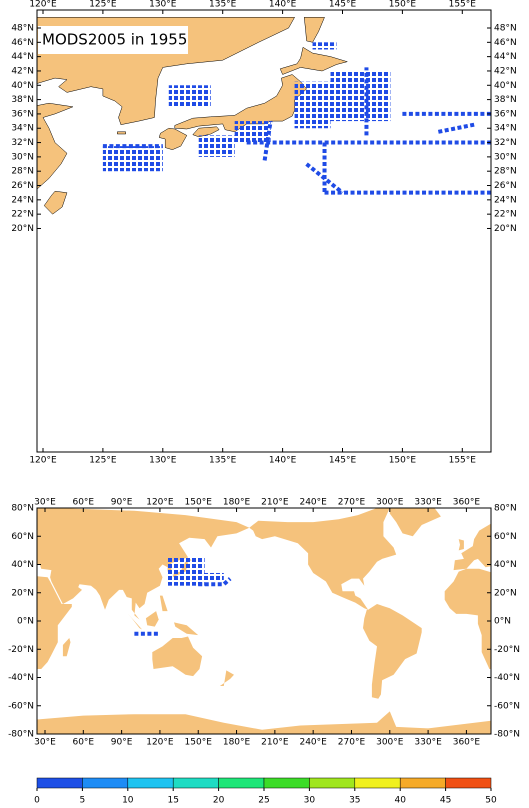 The height and width of the screenshot is (808, 529). What do you see at coordinates (128, 801) in the screenshot?
I see `colorbar-tick-label: 10` at bounding box center [128, 801].